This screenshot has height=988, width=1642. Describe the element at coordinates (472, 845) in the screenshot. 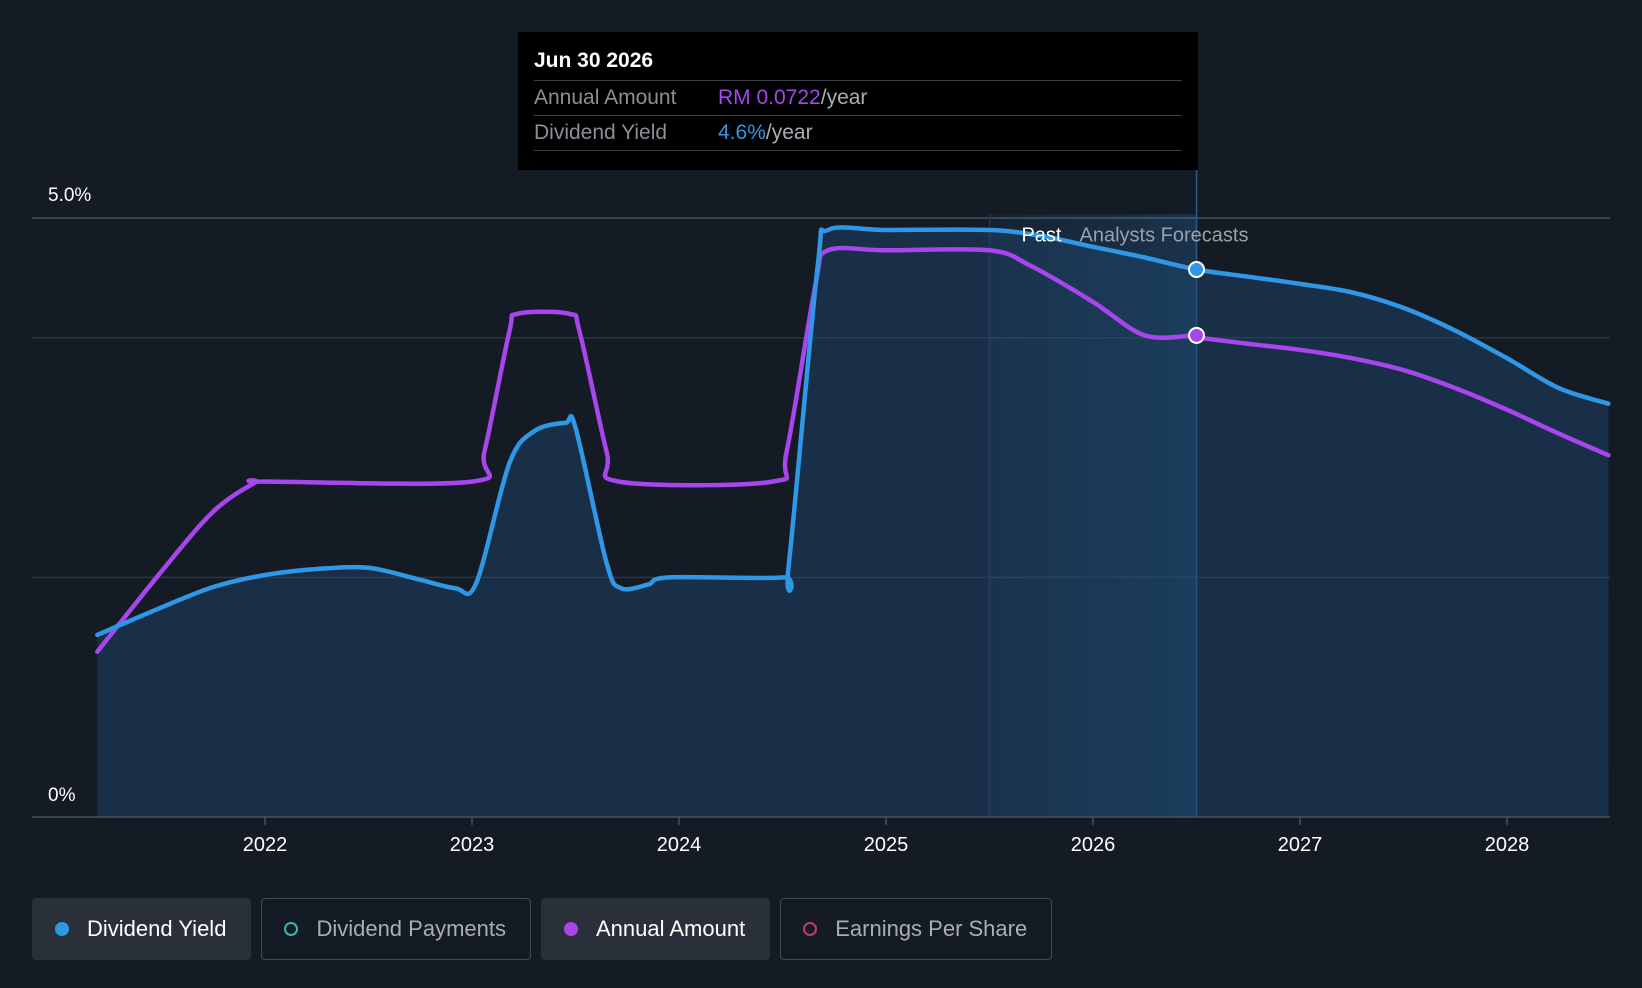

I see `x-tick-label: 2023` at that location.